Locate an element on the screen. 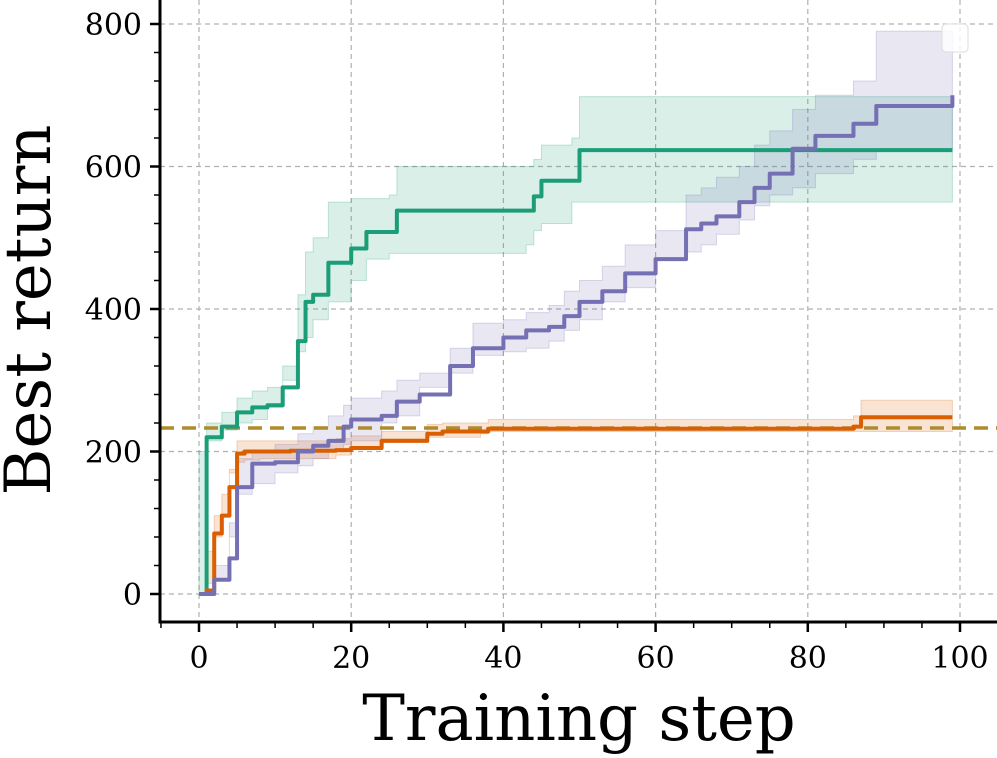 The image size is (997, 758). x-tick-label: 20 is located at coordinates (351, 658).